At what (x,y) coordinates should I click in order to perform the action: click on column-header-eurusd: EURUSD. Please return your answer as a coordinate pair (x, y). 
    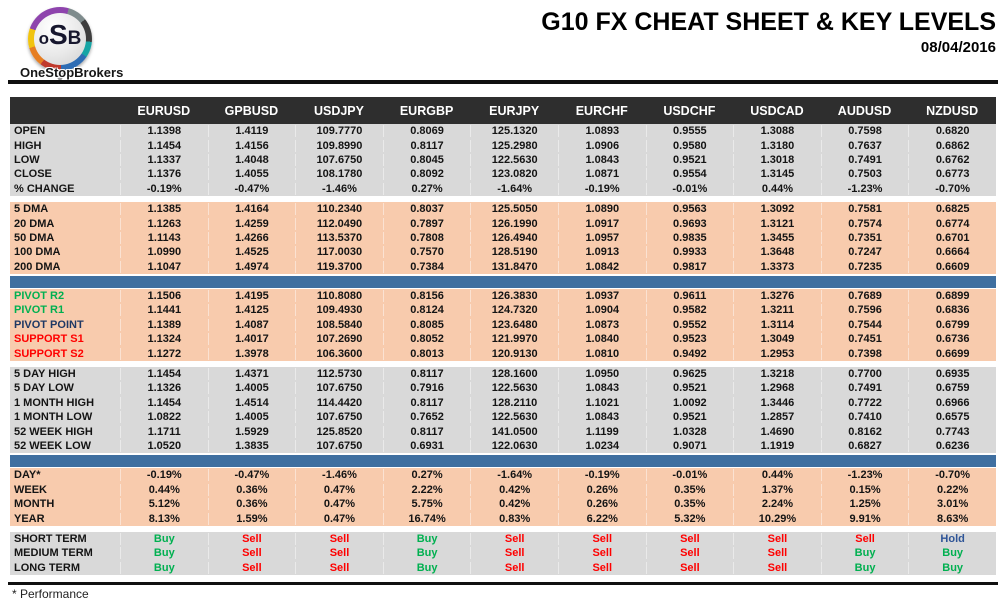
    Looking at the image, I should click on (164, 110).